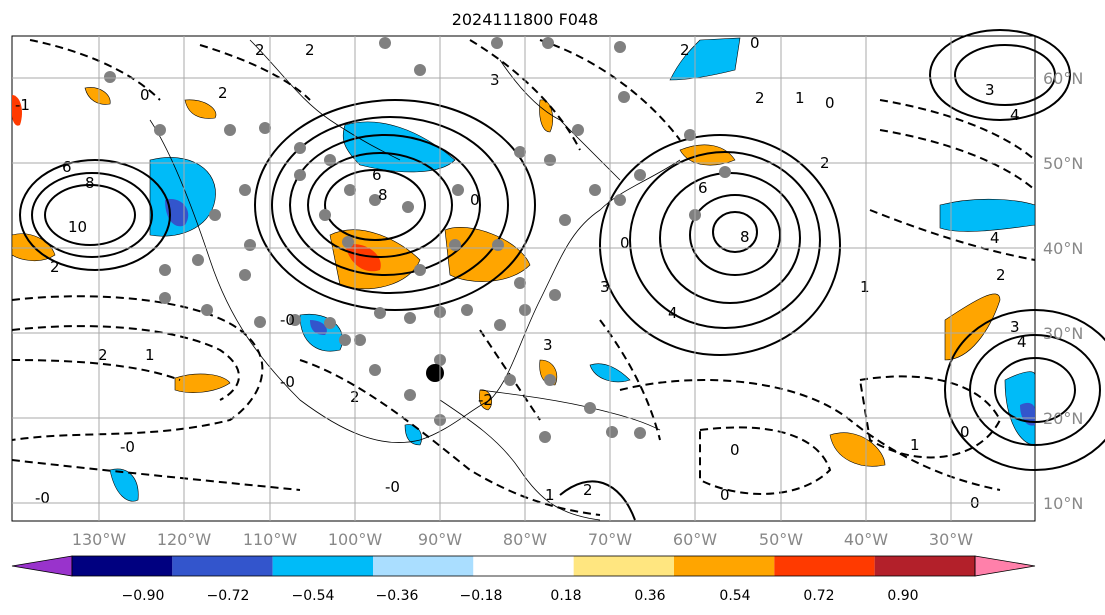 This screenshot has height=615, width=1105. What do you see at coordinates (22, 105) in the screenshot?
I see `svg-text: -1` at bounding box center [22, 105].